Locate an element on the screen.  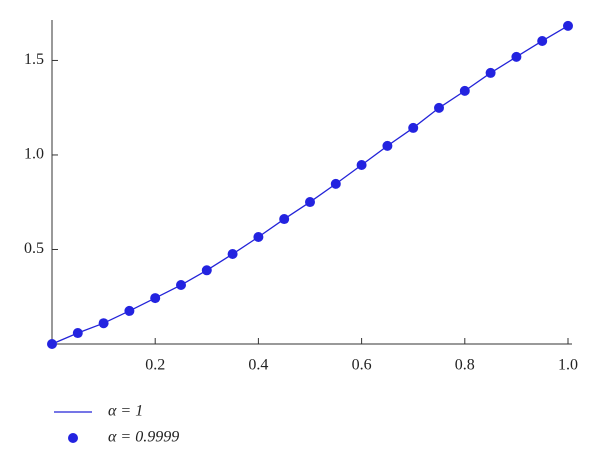
x-tick-label: 0.2 is located at coordinates (155, 365).